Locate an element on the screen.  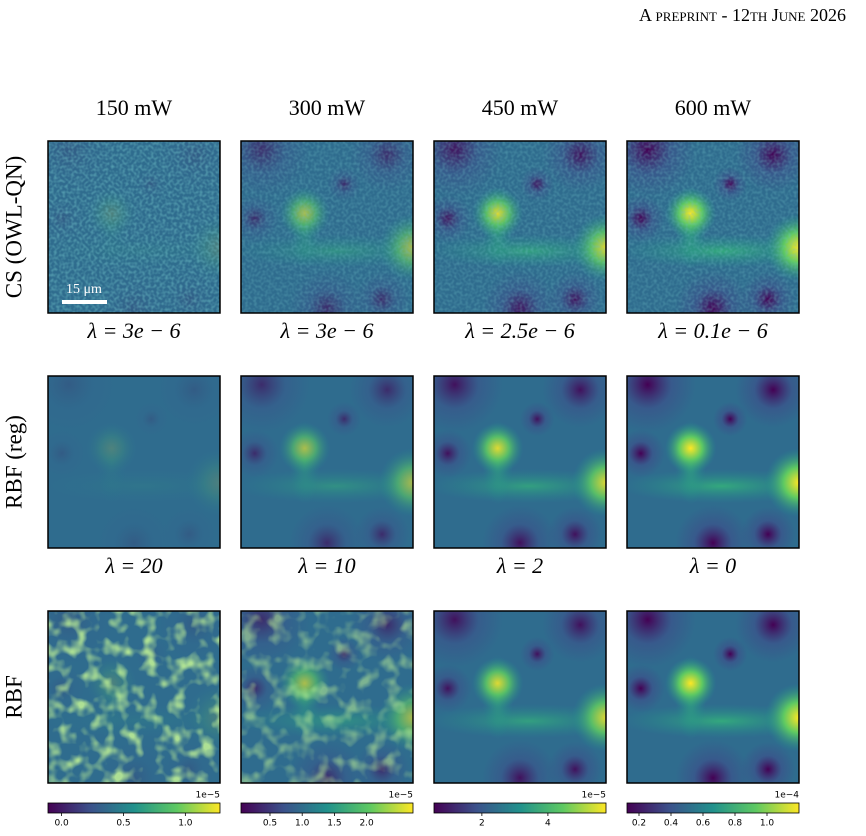
row-label: CS (OWL-QN) is located at coordinates (13, 227).